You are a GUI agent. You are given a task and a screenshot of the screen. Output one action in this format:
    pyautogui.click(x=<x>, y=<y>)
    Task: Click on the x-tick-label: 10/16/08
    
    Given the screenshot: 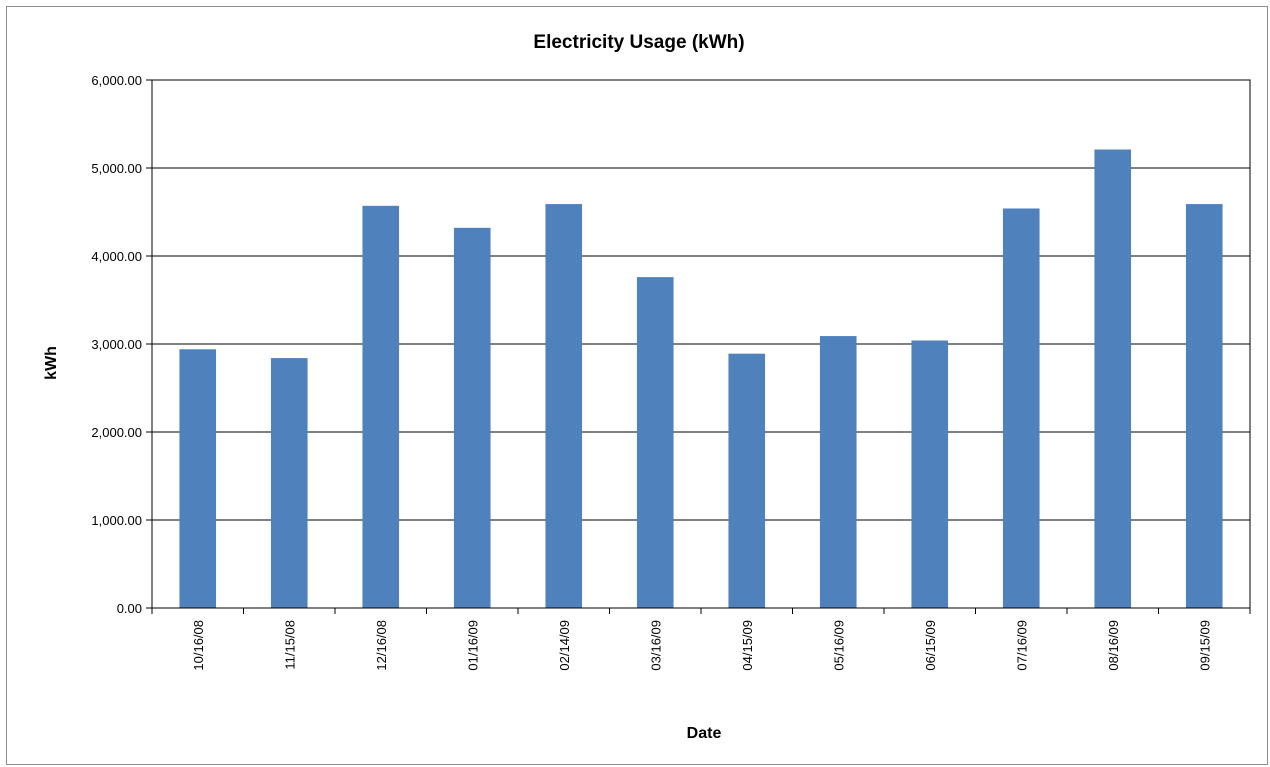 What is the action you would take?
    pyautogui.click(x=198, y=645)
    